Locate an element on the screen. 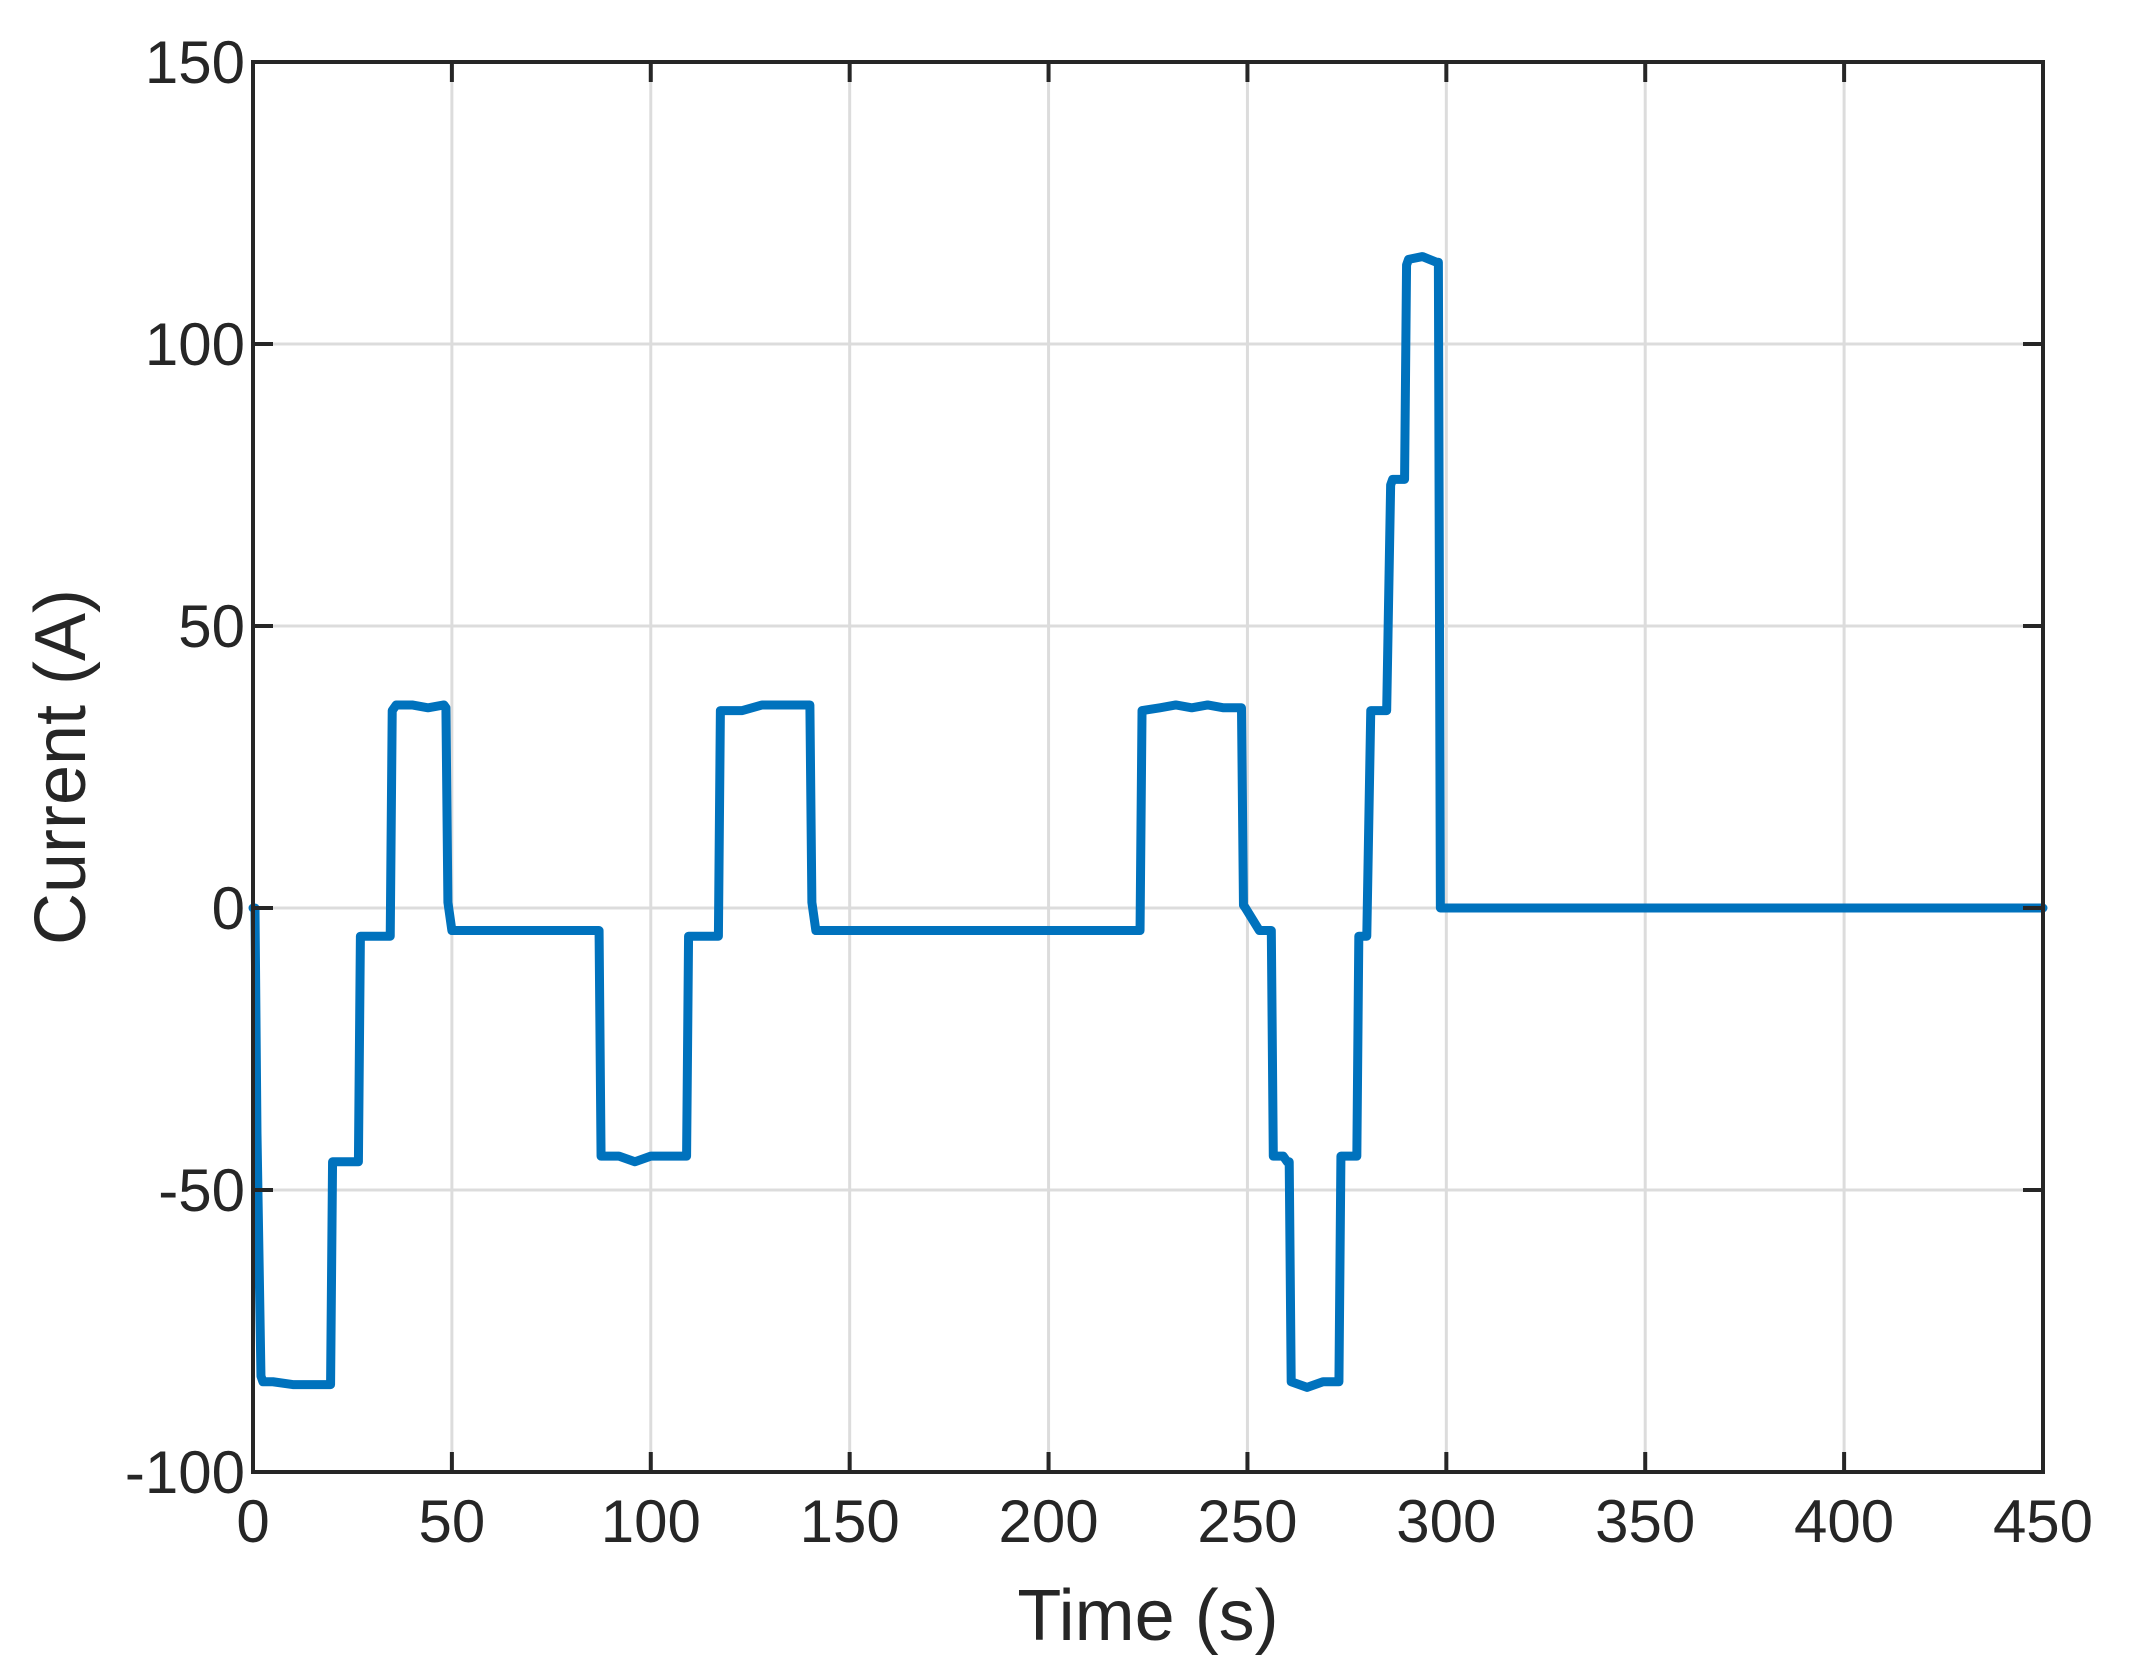  x-tick-label: 400 is located at coordinates (1844, 1521).